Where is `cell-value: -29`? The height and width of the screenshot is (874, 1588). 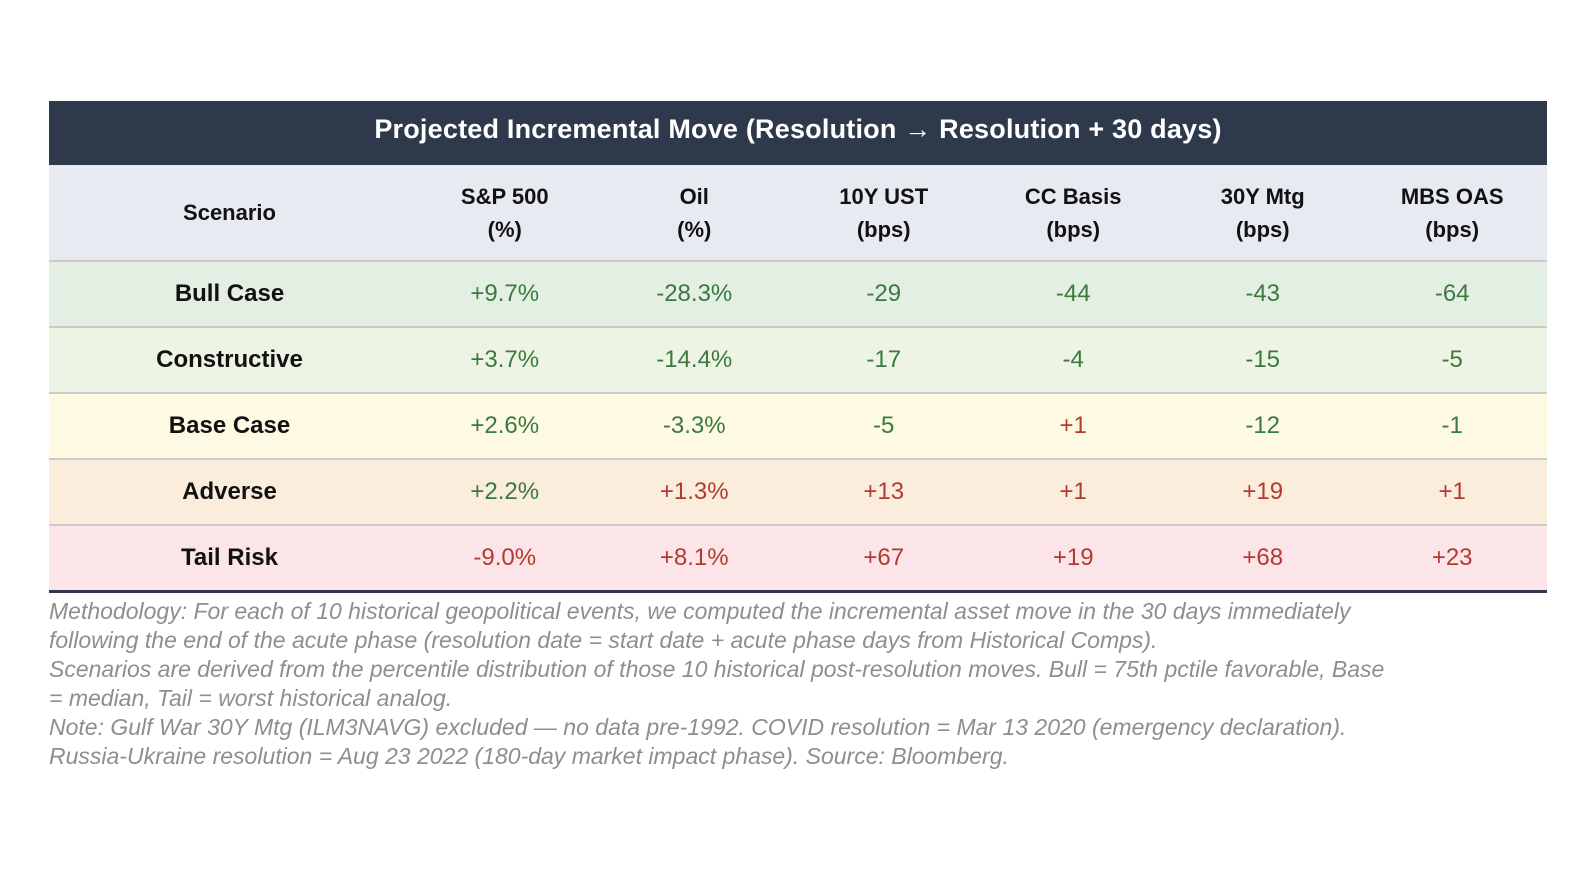 cell-value: -29 is located at coordinates (884, 293).